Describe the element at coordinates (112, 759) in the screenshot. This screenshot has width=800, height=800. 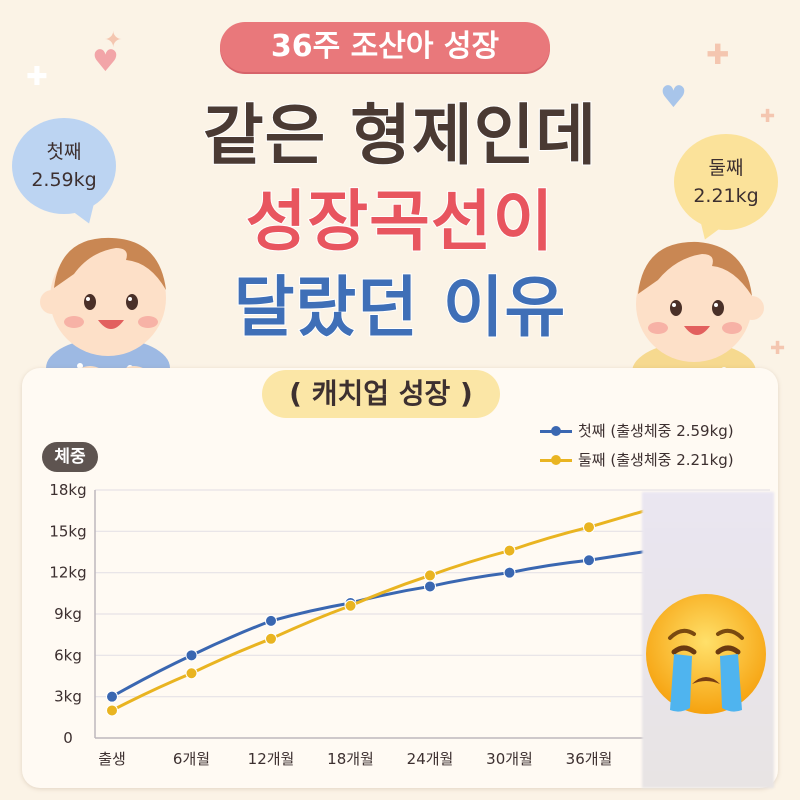
I see `x-tick-label: 출생` at that location.